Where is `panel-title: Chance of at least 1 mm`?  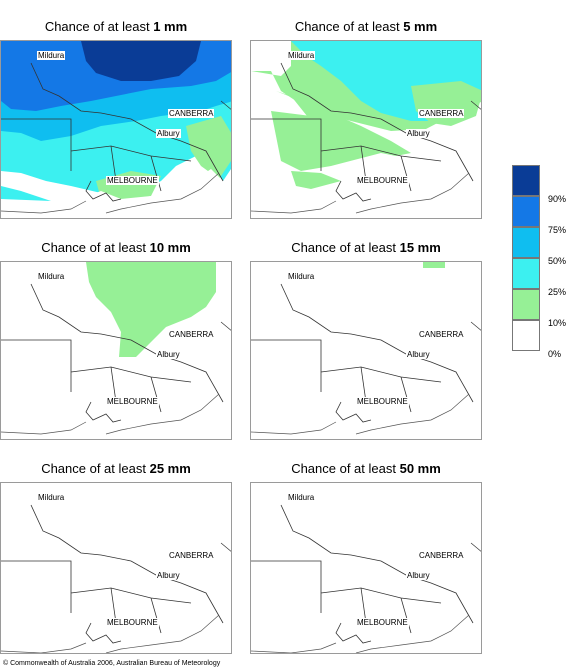
panel-title: Chance of at least 1 mm is located at coordinates (116, 26).